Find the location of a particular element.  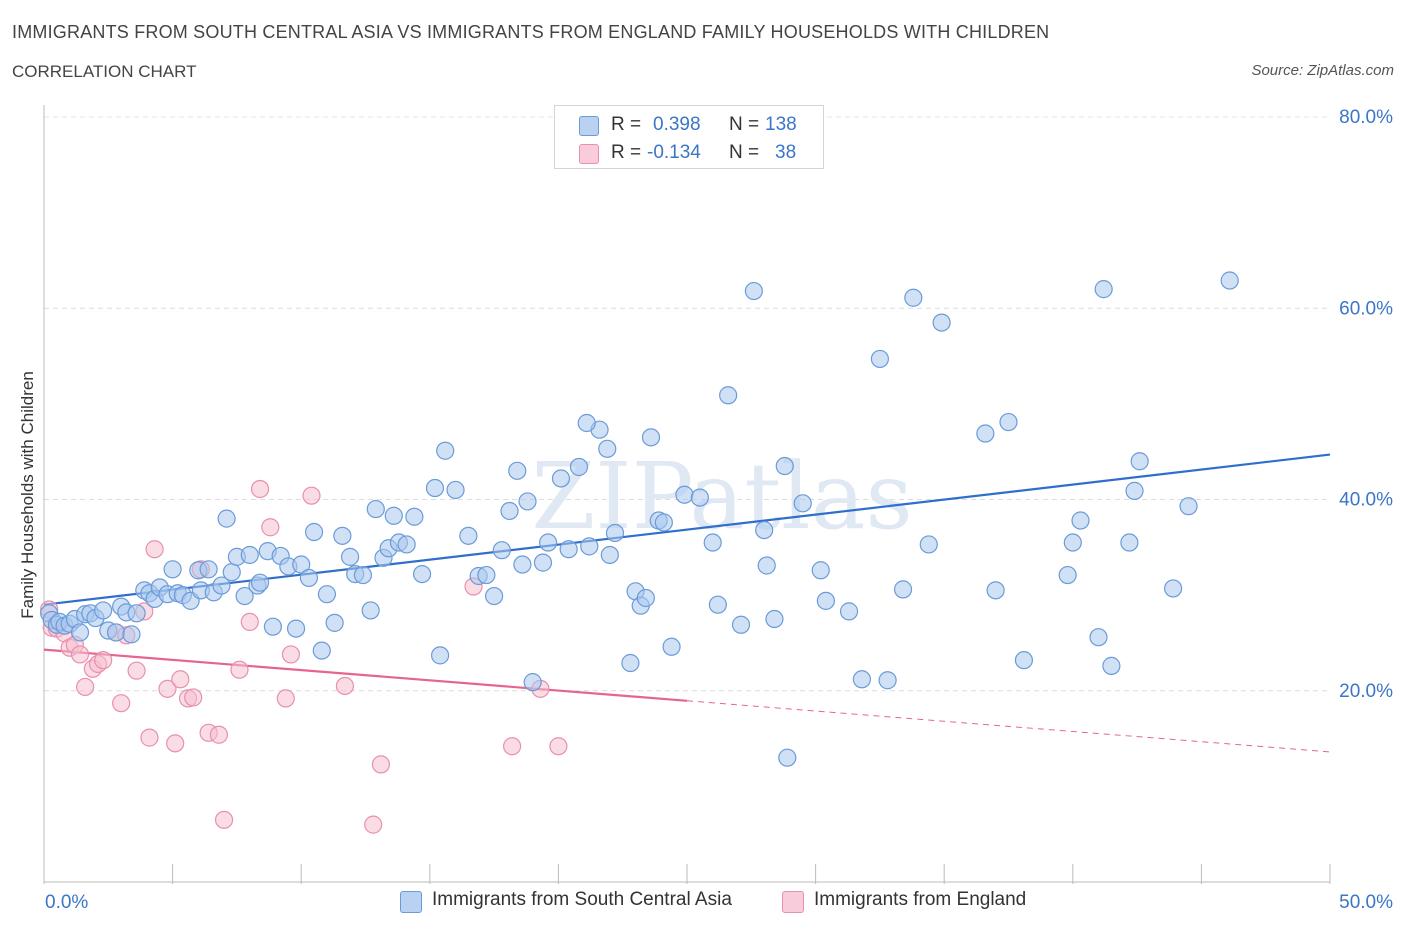

y-tick-label: 60.0% is located at coordinates (1366, 308).